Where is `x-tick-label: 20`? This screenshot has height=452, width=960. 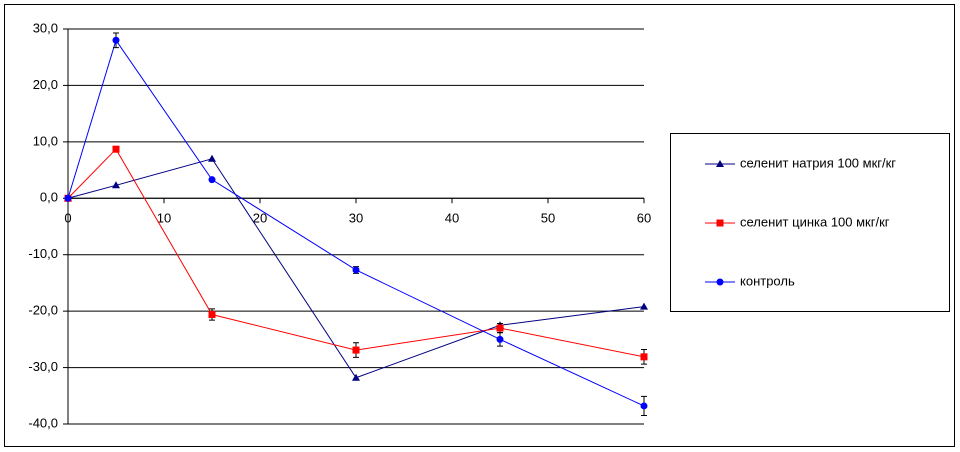
x-tick-label: 20 is located at coordinates (260, 218).